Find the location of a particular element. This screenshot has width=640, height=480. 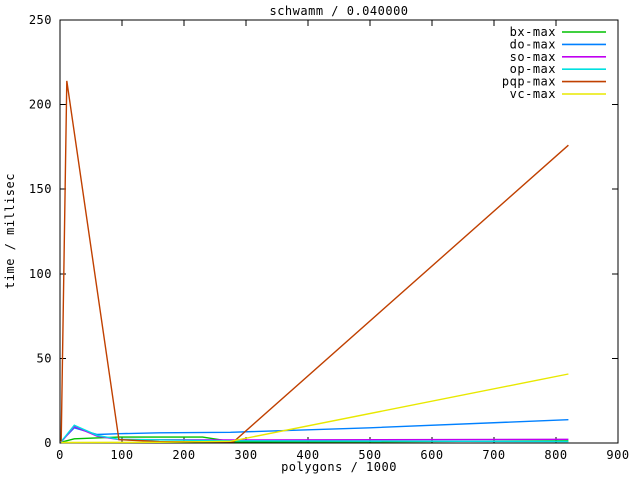

chart-title: schwamm / 0.040000 is located at coordinates (338, 11).